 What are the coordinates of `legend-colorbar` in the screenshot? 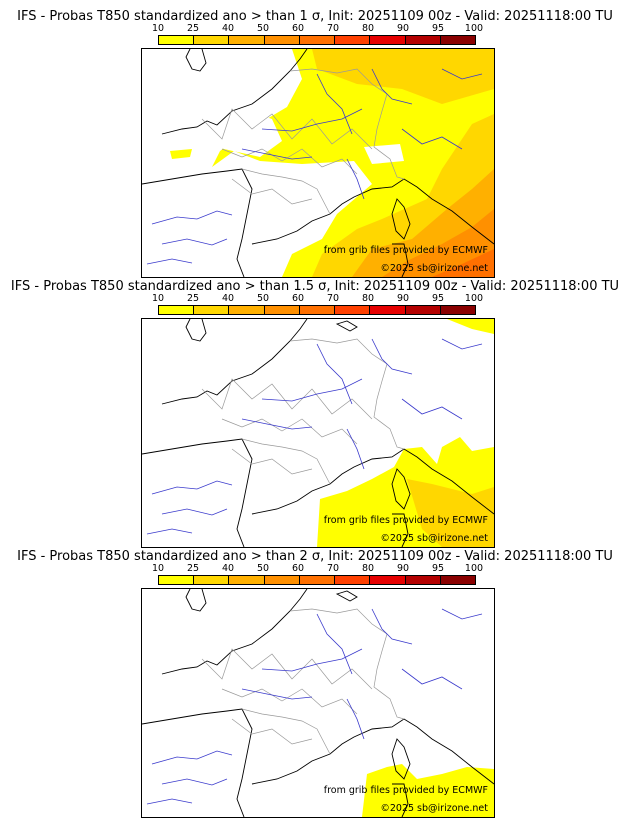 It's located at (317, 40).